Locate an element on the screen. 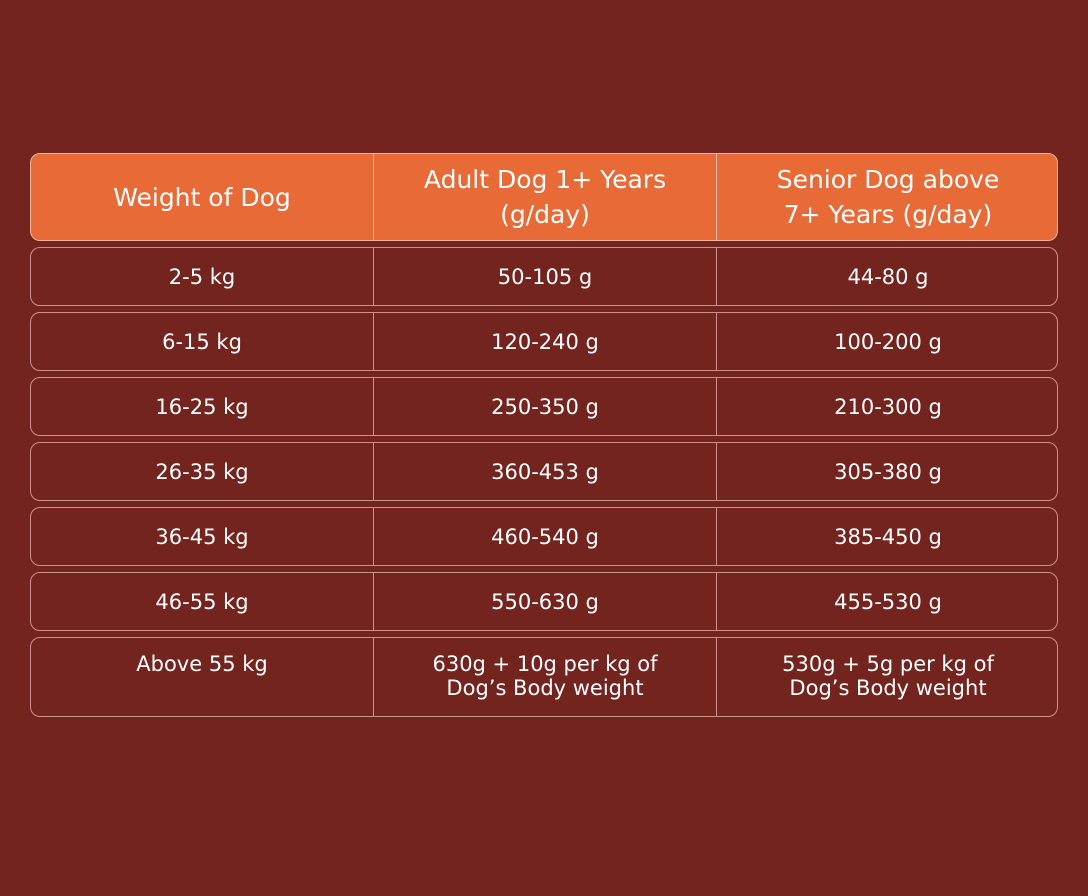 This screenshot has height=896, width=1088. table-row: 16-25 kg 250-350 g 210-300 g is located at coordinates (544, 406).